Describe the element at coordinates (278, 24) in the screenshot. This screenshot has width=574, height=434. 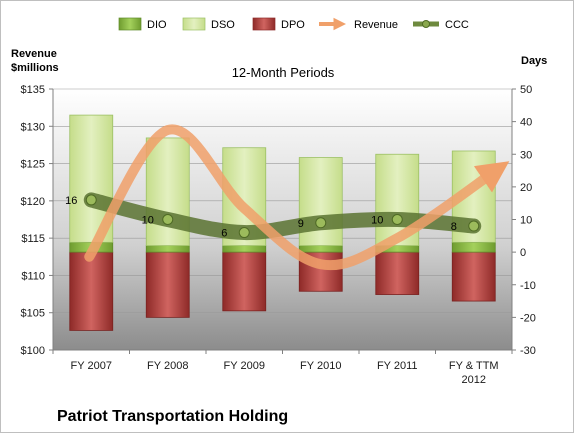
I see `legend-item-dpo: DPO` at that location.